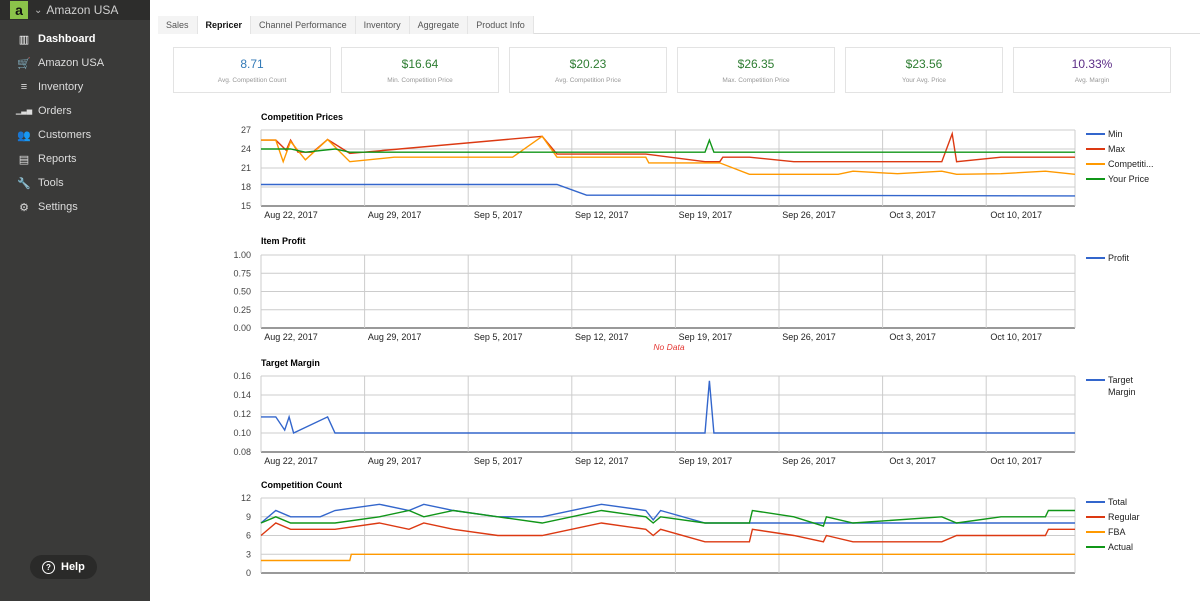 The image size is (1200, 601). What do you see at coordinates (588, 80) in the screenshot?
I see `kpi-label: Avg. Competition Price` at bounding box center [588, 80].